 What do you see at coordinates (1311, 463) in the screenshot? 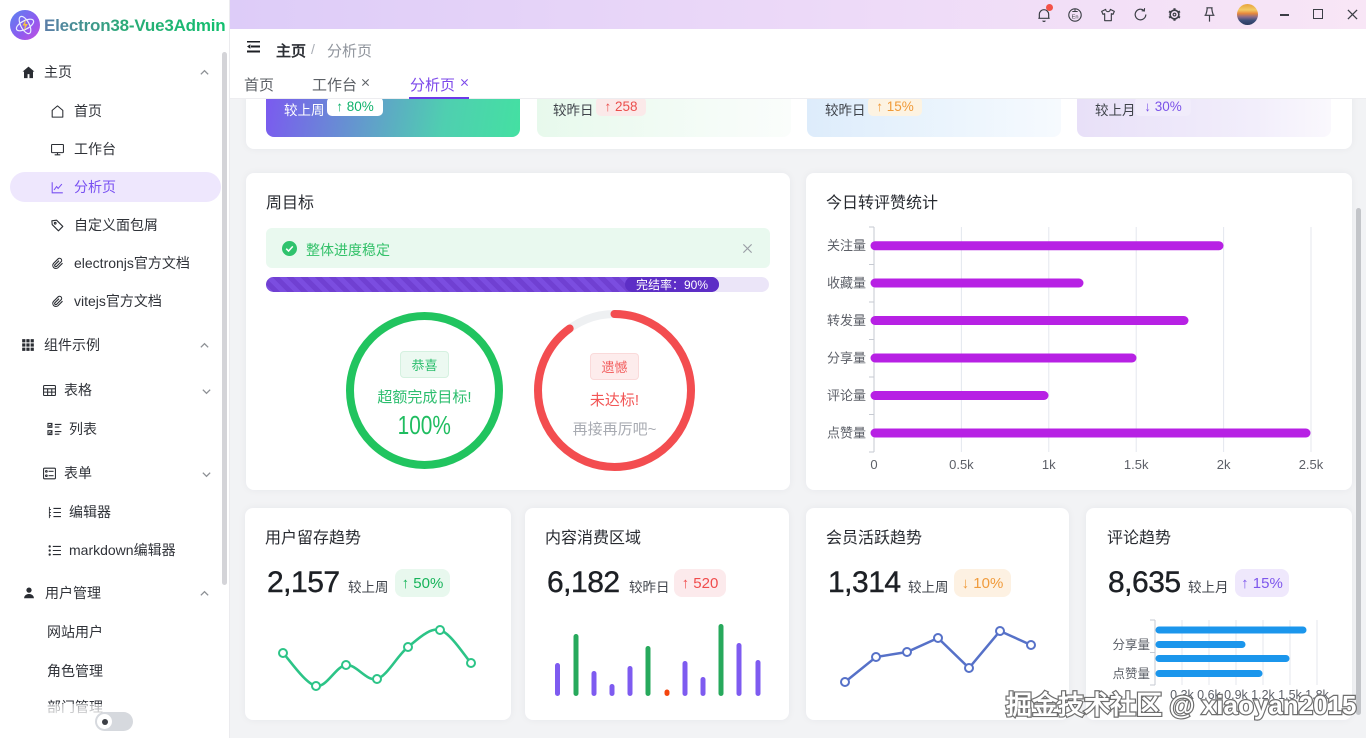
I see `svg-text: 2.5k` at bounding box center [1311, 463].